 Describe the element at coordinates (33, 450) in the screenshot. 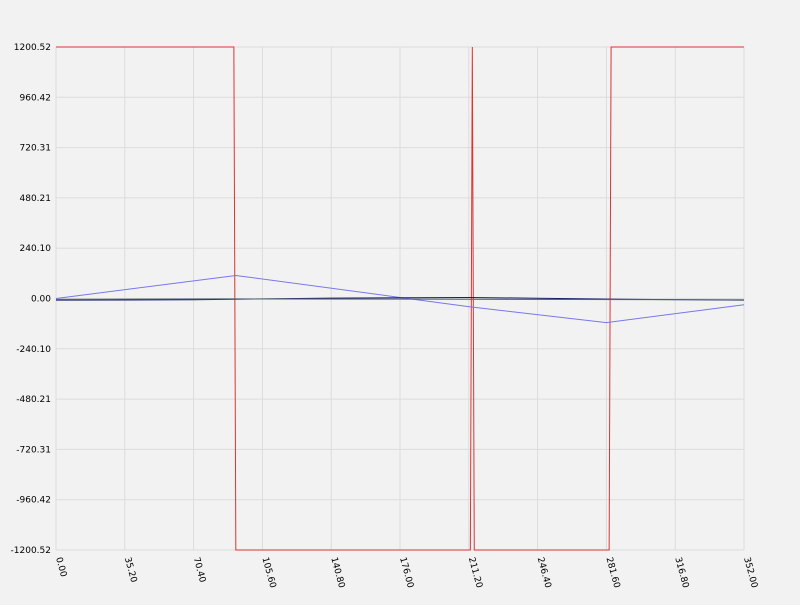

I see `y-tick-label: -720.31` at that location.